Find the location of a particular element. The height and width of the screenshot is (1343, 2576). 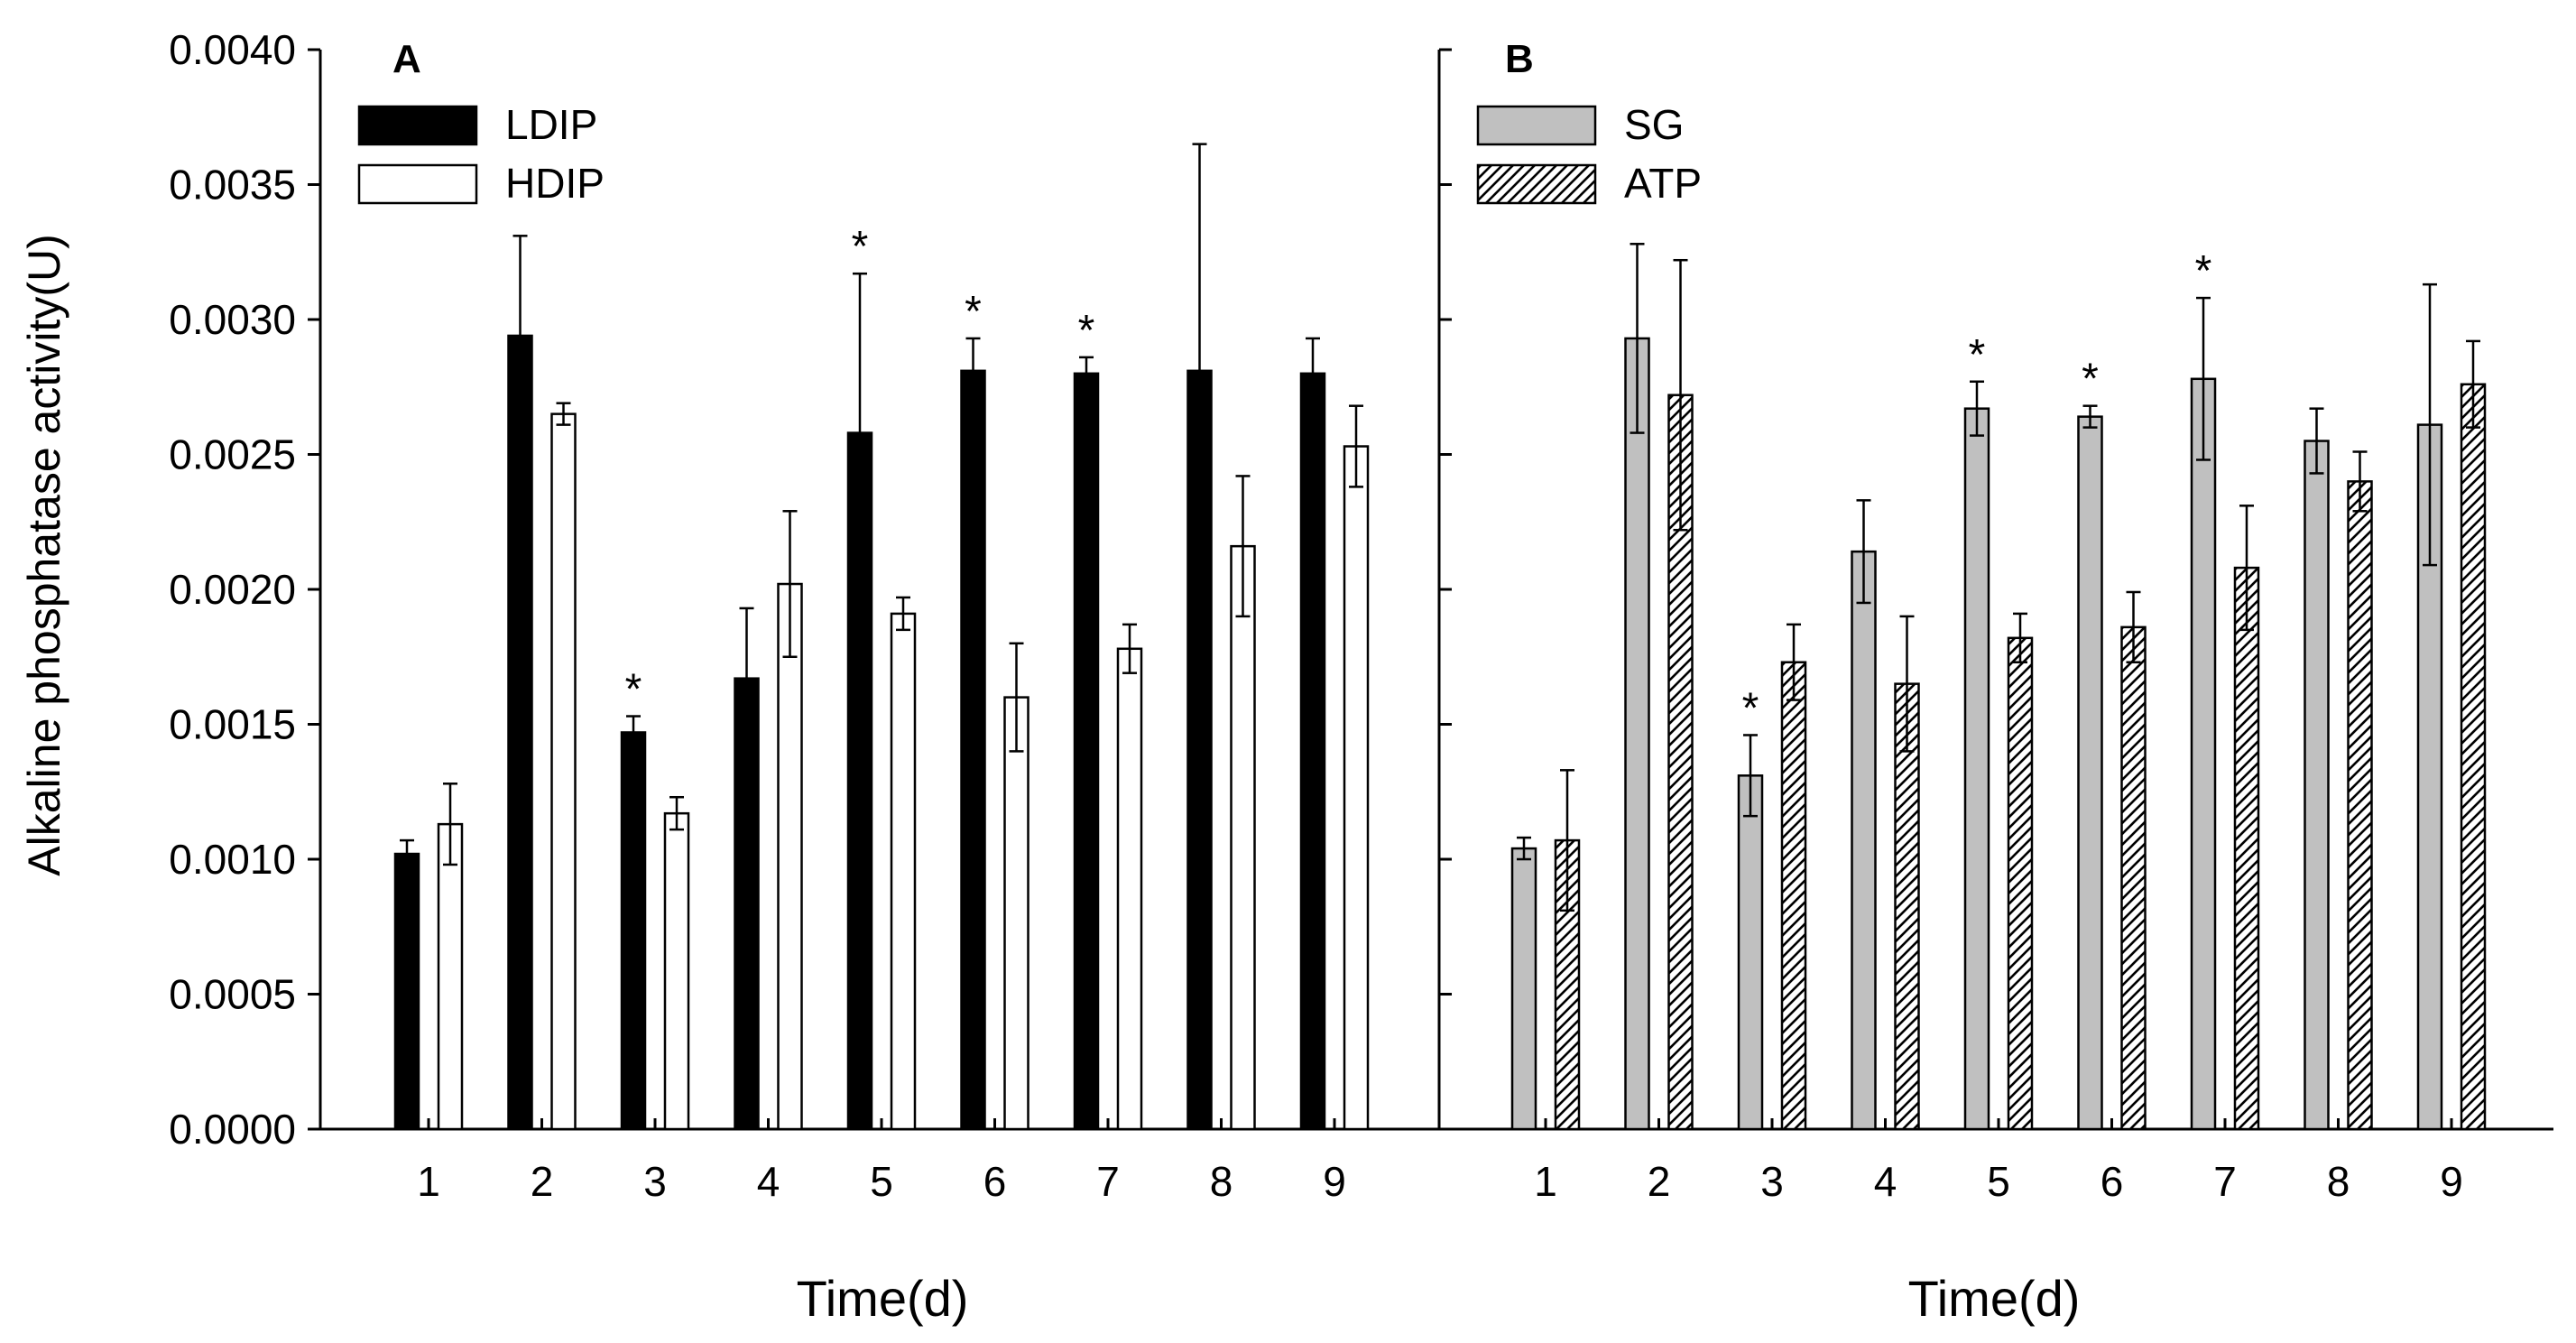

y-tick-label: 0.0025 is located at coordinates (232, 454).